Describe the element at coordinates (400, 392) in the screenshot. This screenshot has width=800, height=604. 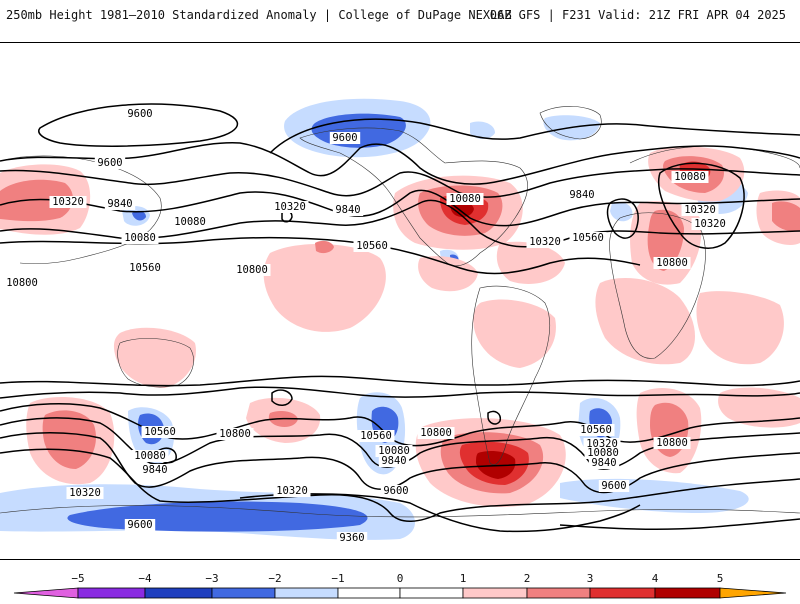
I see `contour-10560-south` at that location.